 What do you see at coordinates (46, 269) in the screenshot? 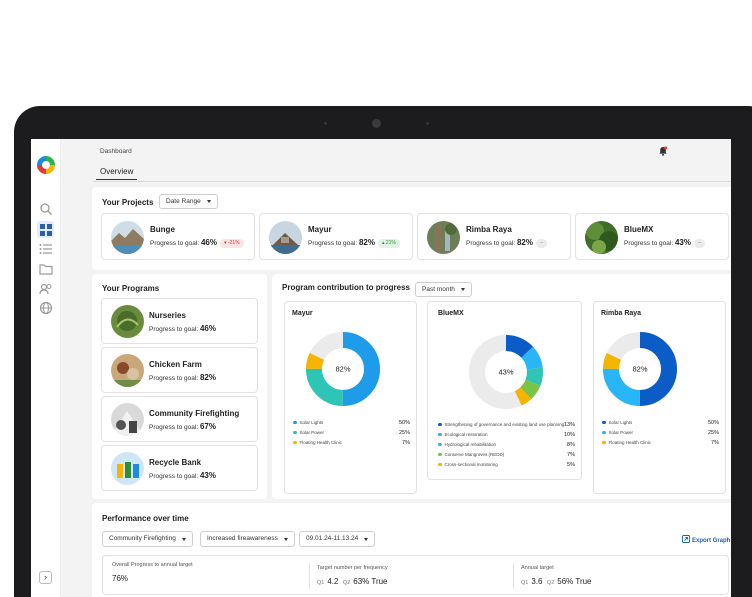
I see `folder-icon` at bounding box center [46, 269].